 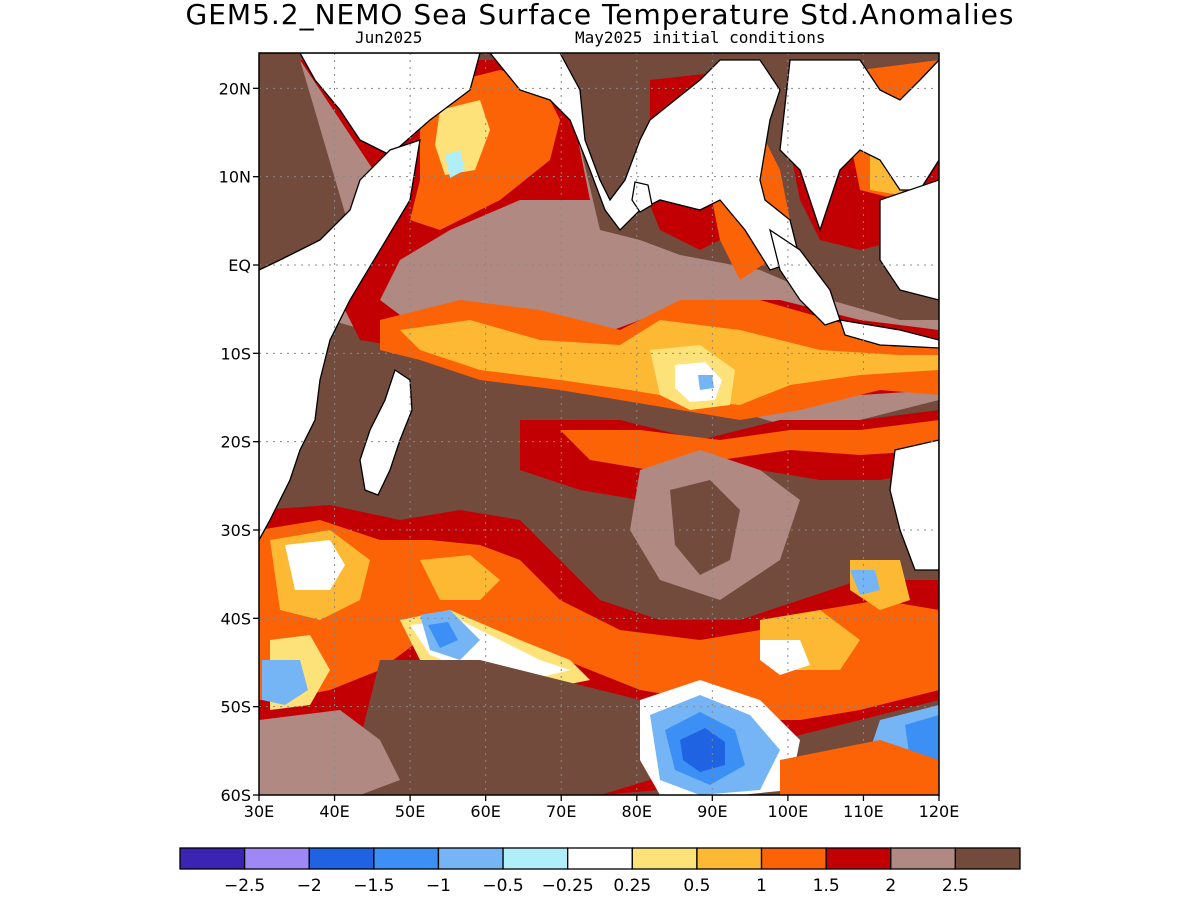 I want to click on initial-conditions: May2025 initial conditions, so click(x=700, y=37).